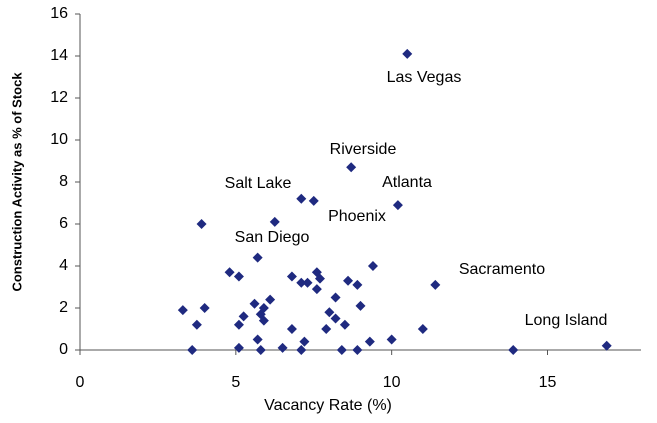 The height and width of the screenshot is (423, 657). I want to click on annotation: San Diego, so click(272, 237).